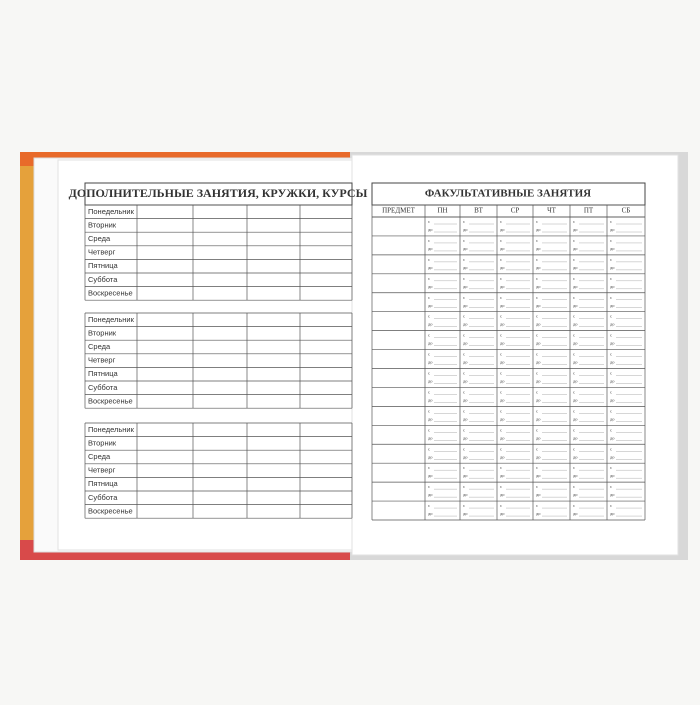 The width and height of the screenshot is (700, 705). What do you see at coordinates (479, 211) in the screenshot?
I see `column-header: ВТ` at bounding box center [479, 211].